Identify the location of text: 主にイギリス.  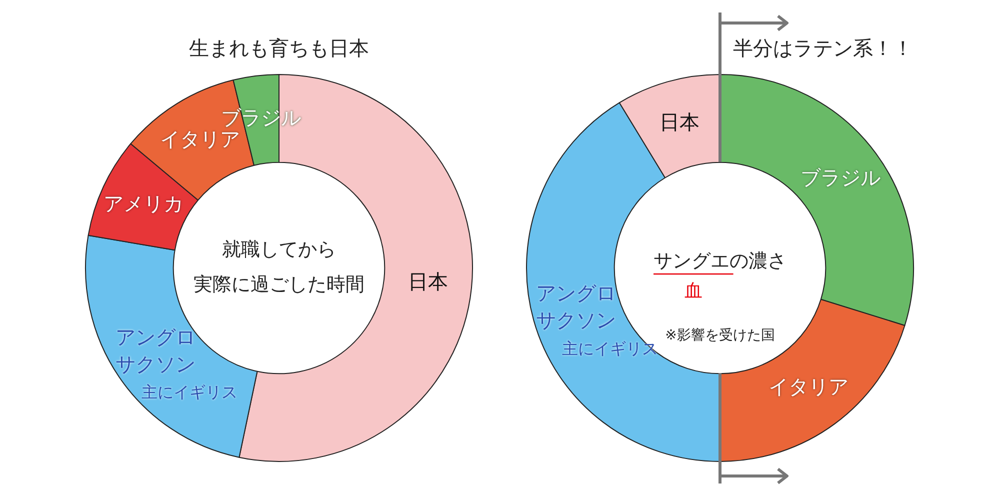
(189, 392).